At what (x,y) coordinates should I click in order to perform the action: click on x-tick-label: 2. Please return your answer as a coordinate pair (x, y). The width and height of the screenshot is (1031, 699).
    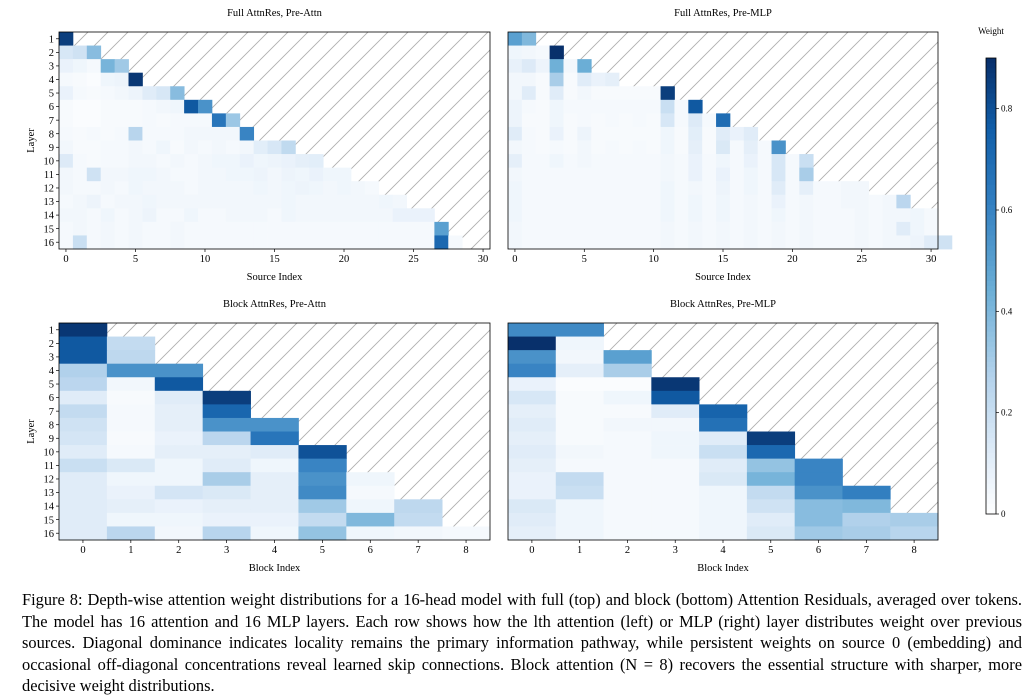
    Looking at the image, I should click on (178, 550).